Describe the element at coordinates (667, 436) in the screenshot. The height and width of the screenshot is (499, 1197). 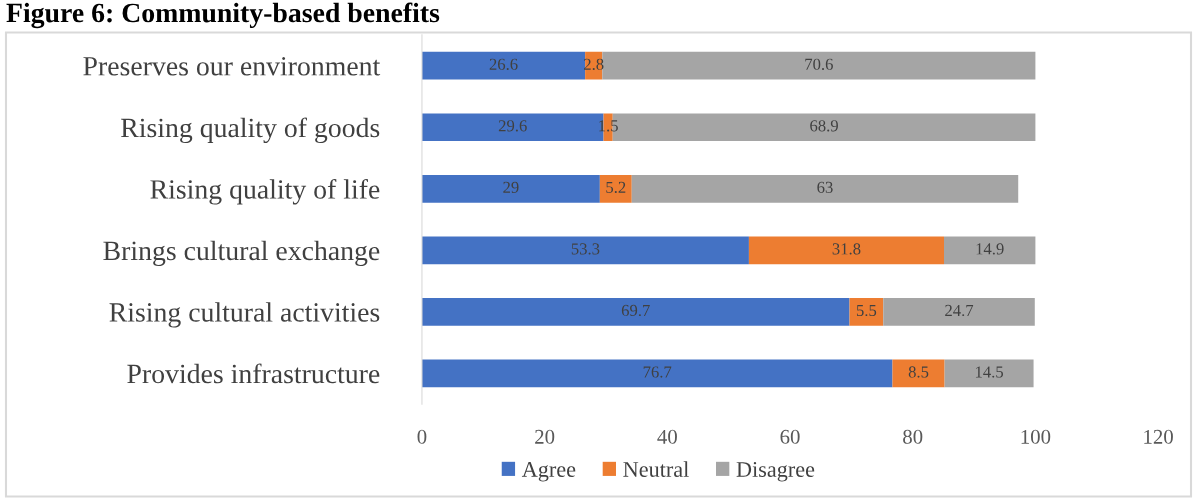
I see `x-tick-label: 40` at that location.